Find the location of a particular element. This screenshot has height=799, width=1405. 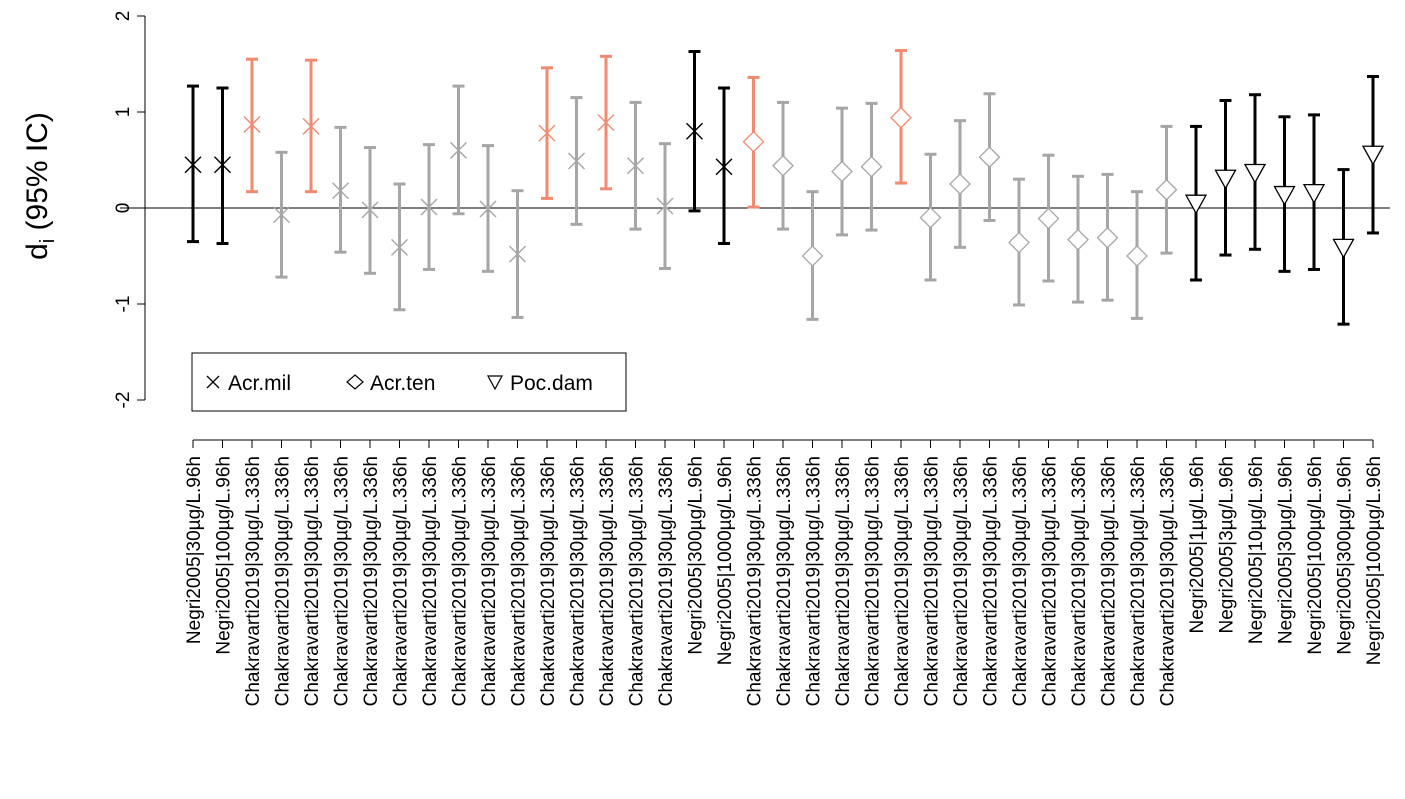

legend-marker-triangle-down is located at coordinates (495, 383).